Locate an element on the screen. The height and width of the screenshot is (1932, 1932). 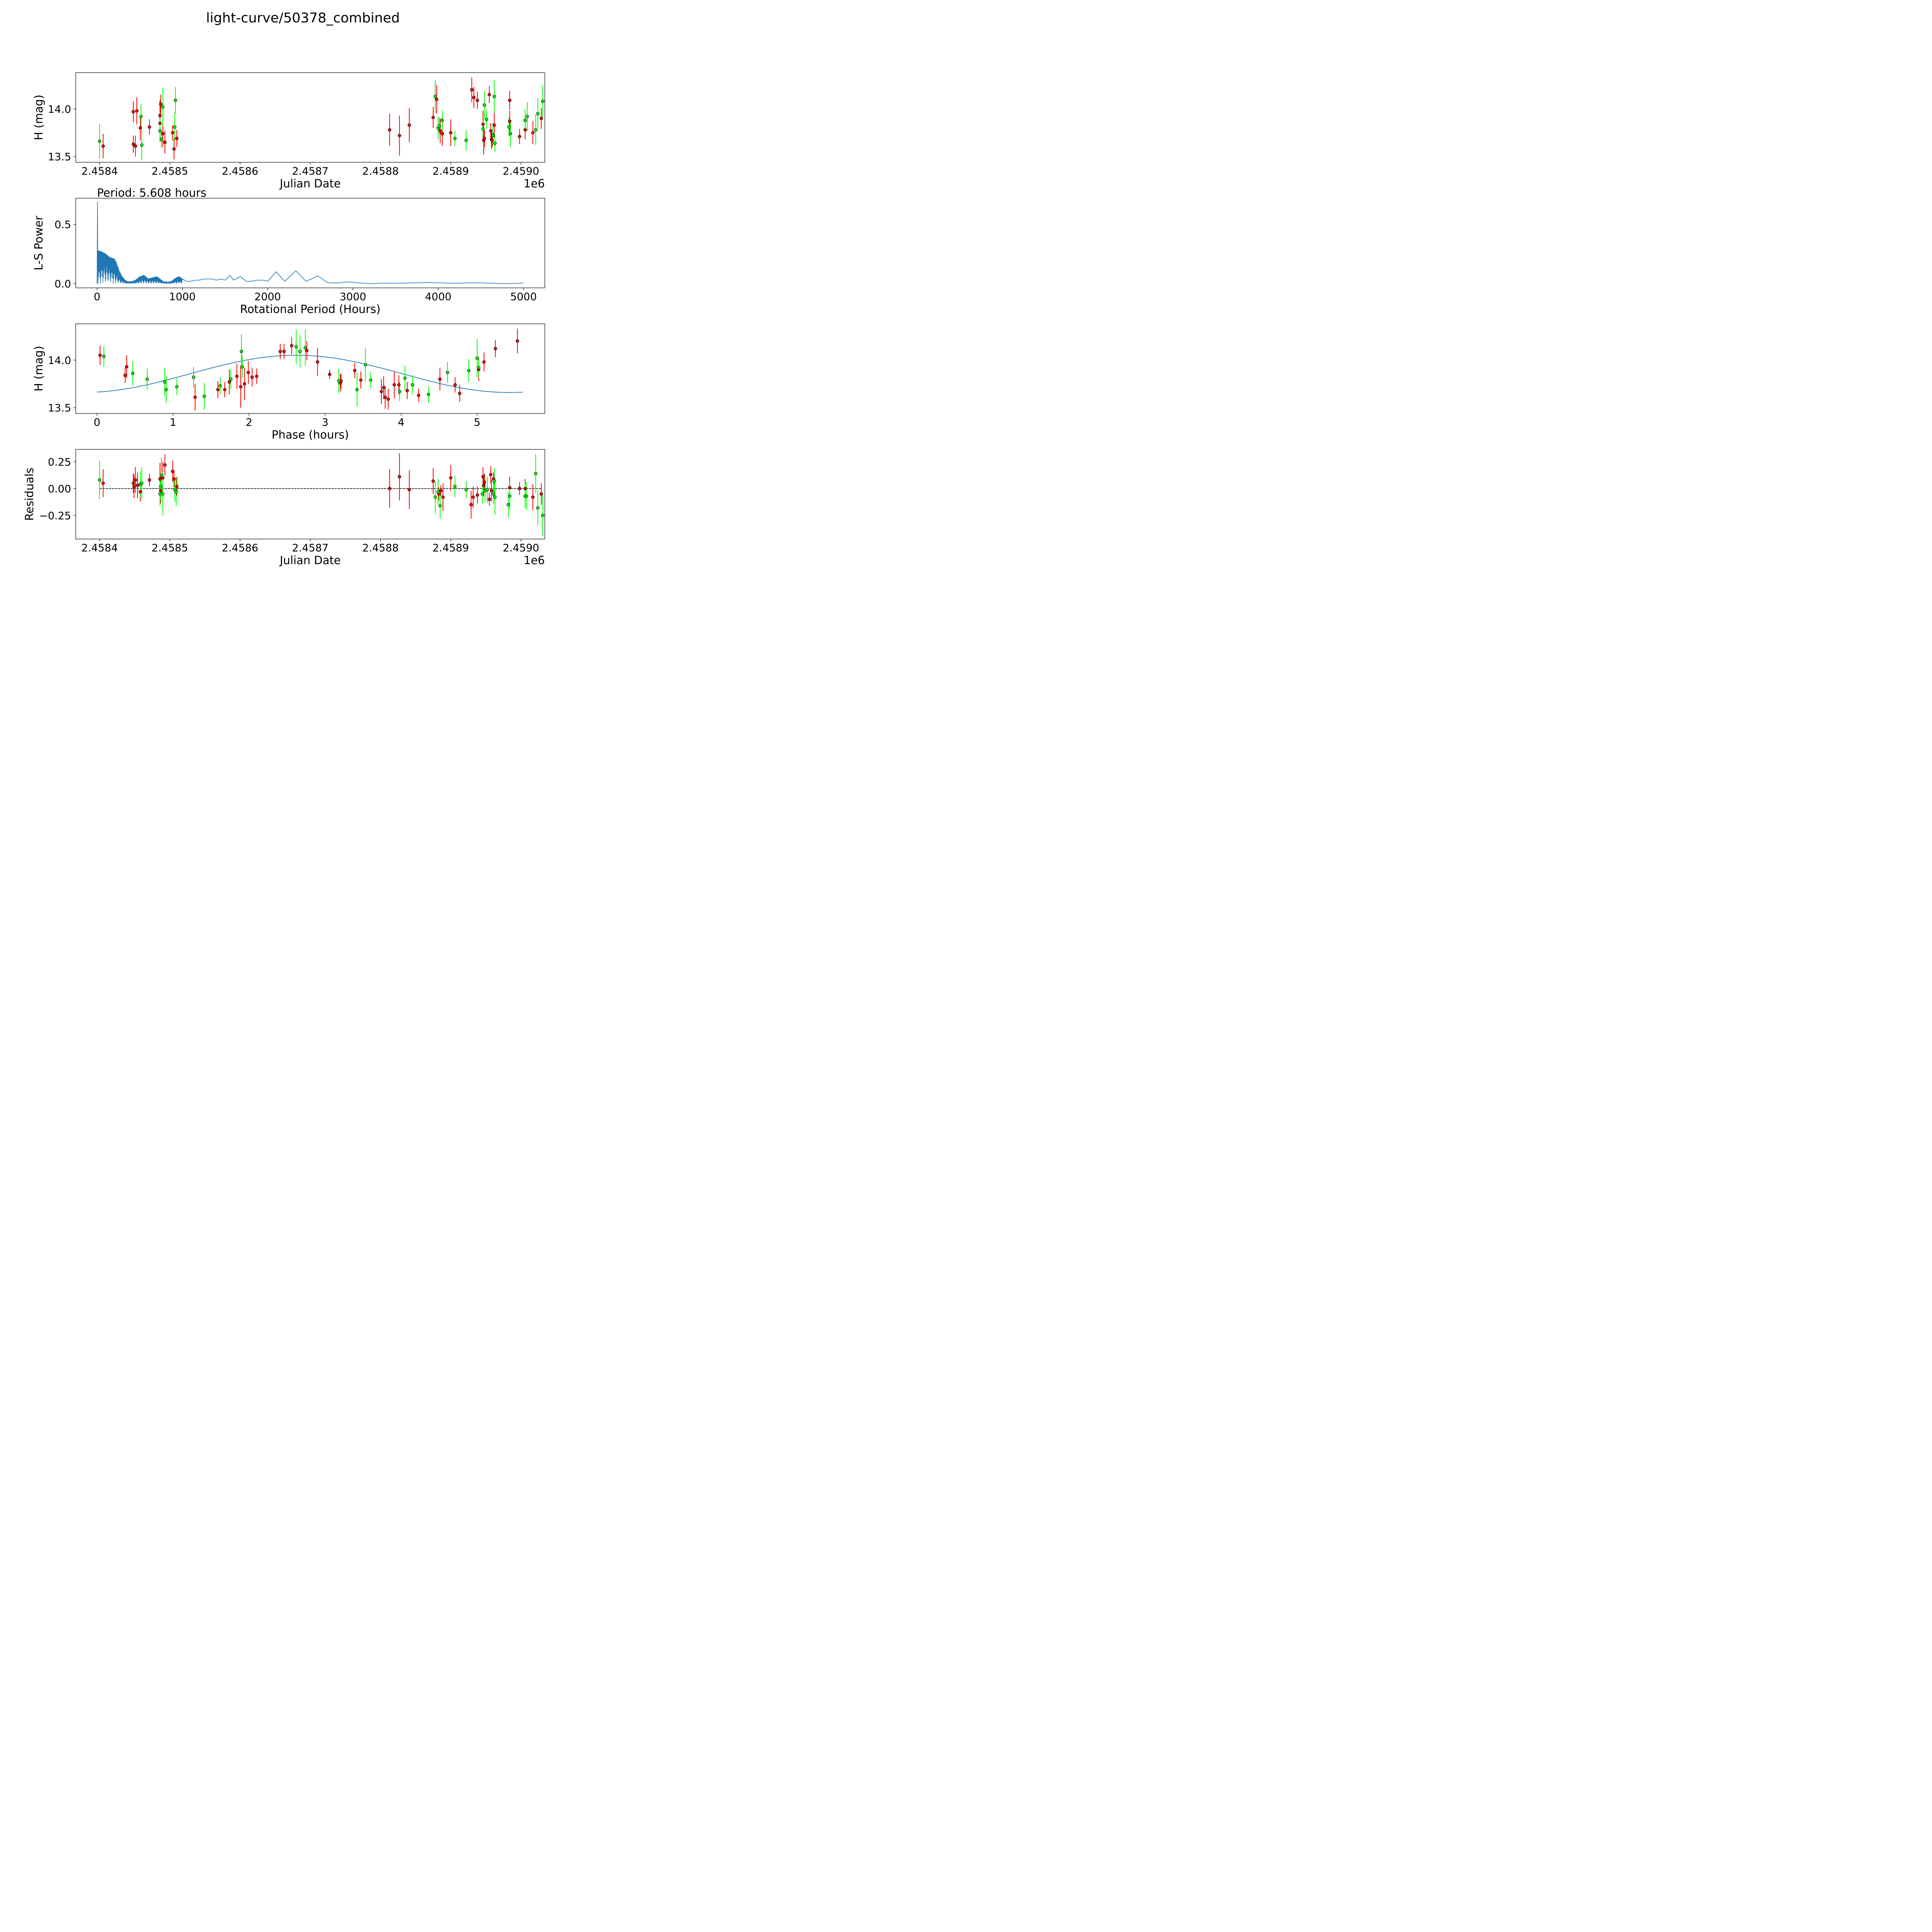
x-tick-label: 2000 is located at coordinates (268, 297).